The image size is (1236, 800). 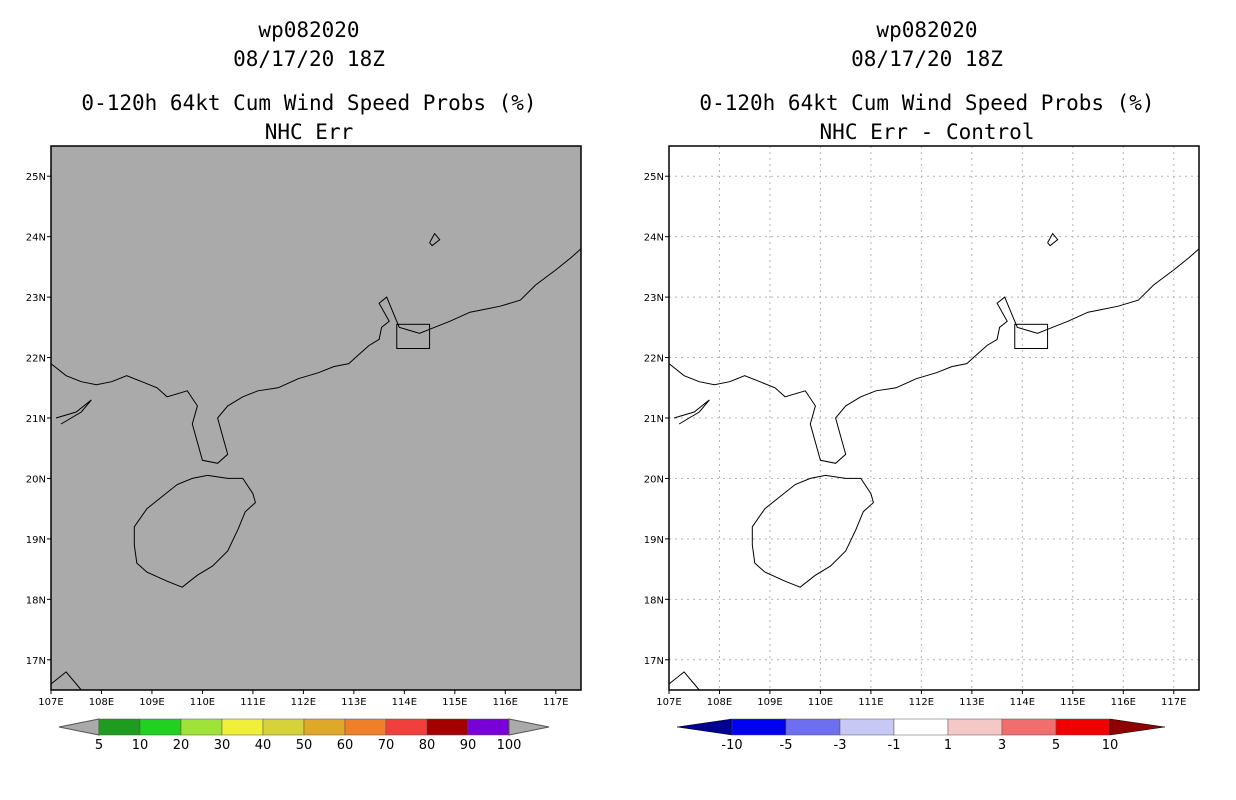 I want to click on colorbar-label: 100, so click(x=509, y=745).